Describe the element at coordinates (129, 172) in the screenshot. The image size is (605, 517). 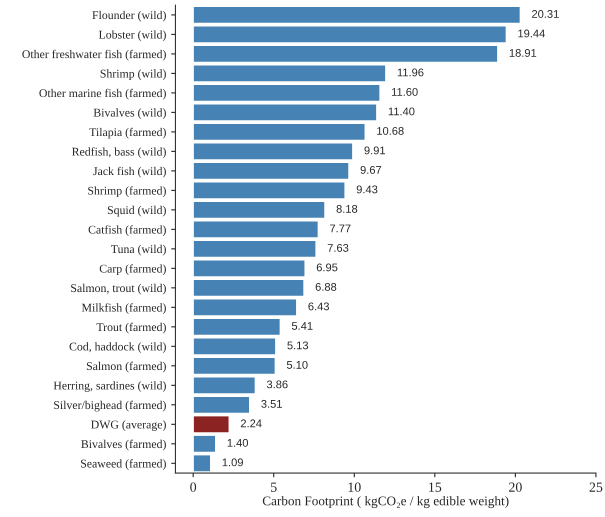
I see `y-tick-label: Jack fish (wild)` at that location.